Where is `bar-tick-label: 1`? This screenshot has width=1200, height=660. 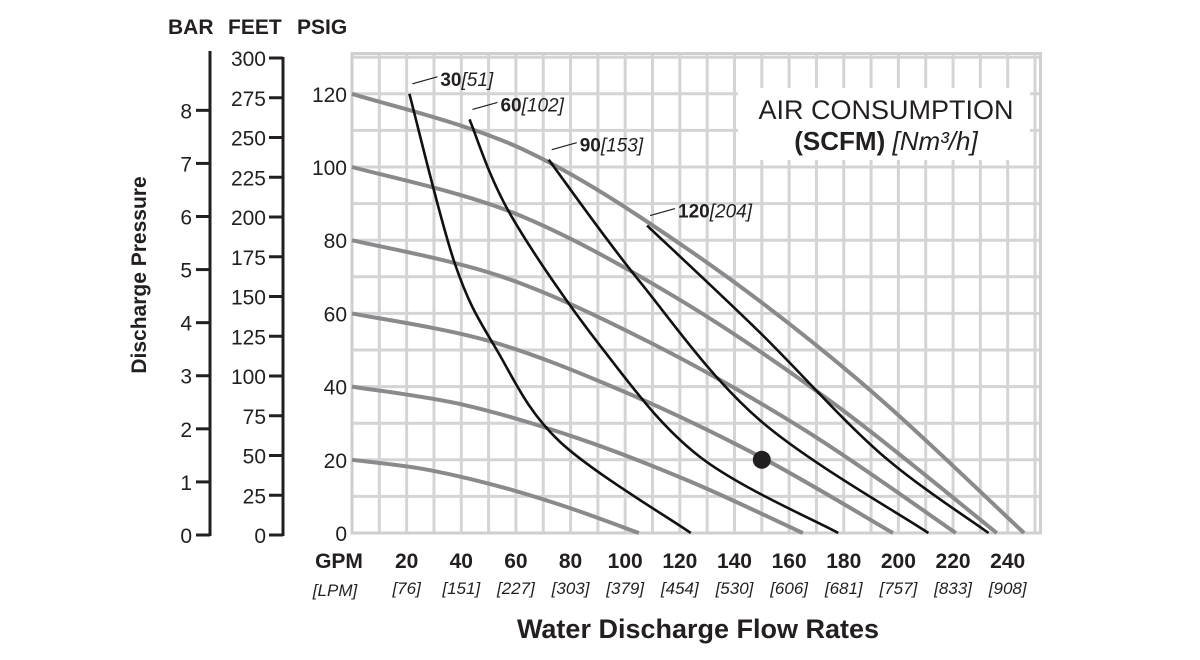
bar-tick-label: 1 is located at coordinates (186, 483).